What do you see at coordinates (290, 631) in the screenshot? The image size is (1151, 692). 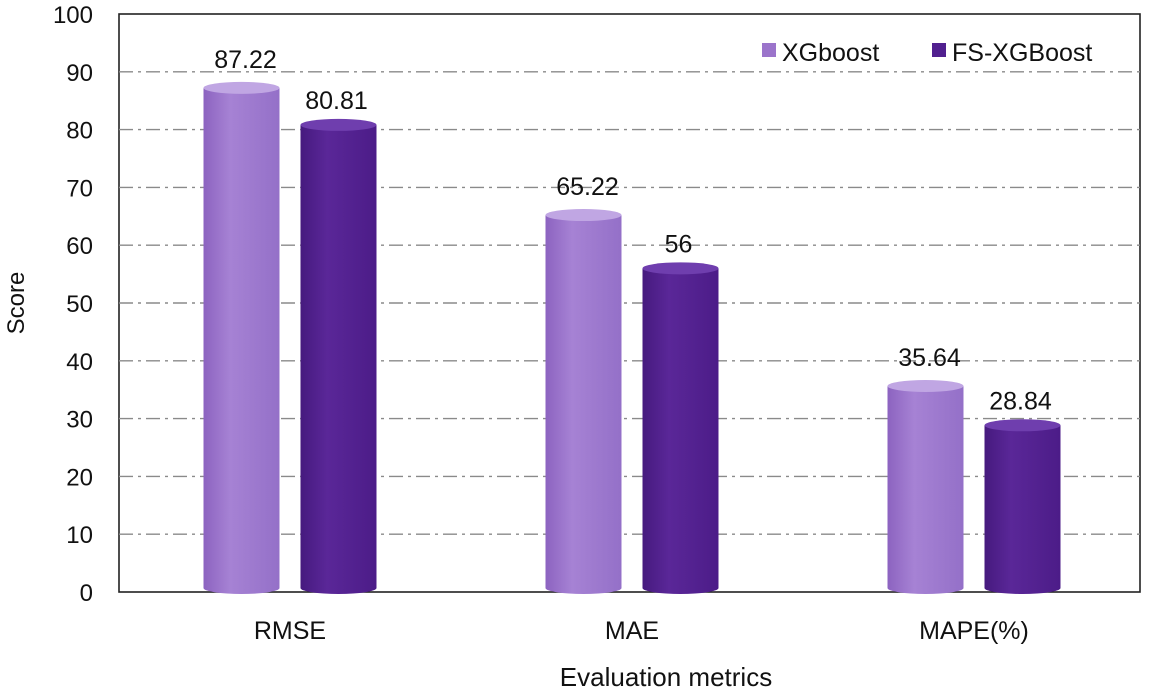 I see `x-tick-label: RMSE` at bounding box center [290, 631].